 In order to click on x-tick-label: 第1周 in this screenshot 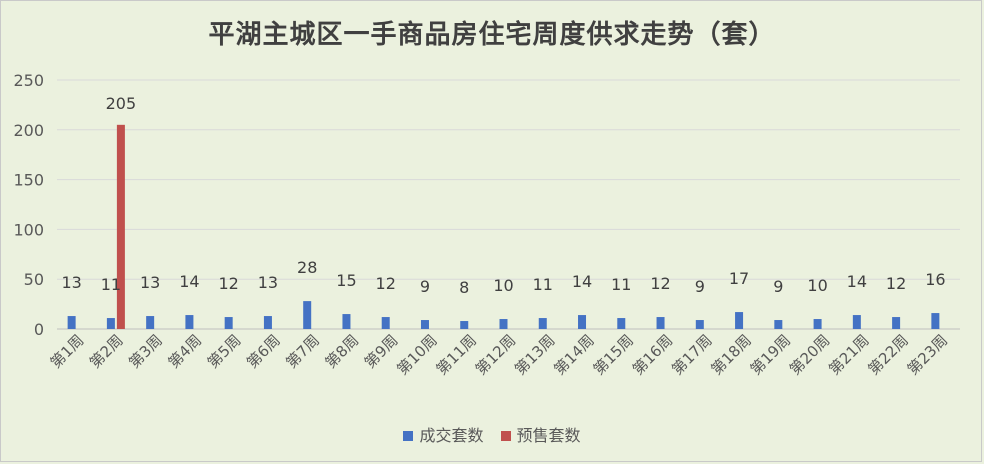, I will do `click(67, 351)`.